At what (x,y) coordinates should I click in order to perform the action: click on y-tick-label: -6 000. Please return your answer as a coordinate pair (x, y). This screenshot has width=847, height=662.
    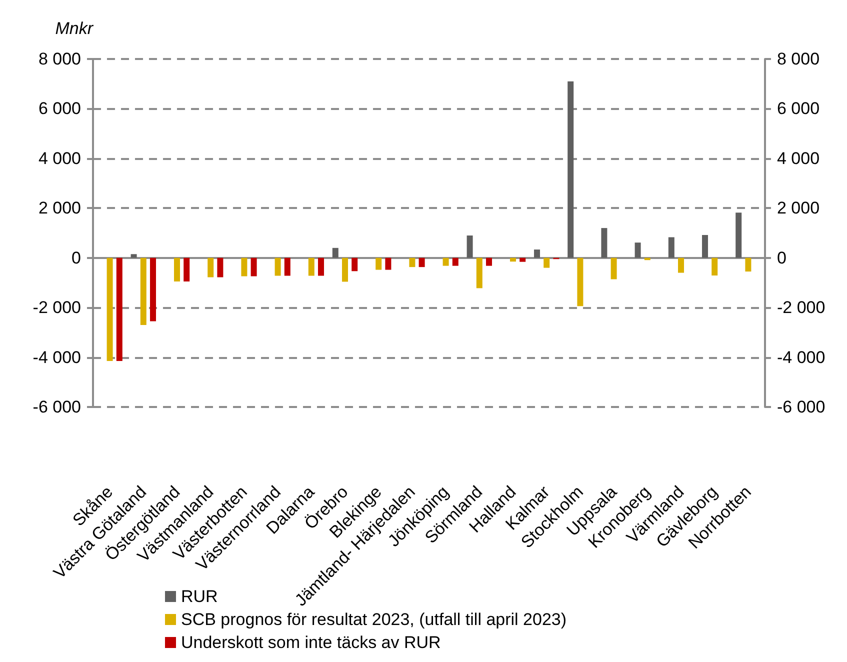
    Looking at the image, I should click on (56, 407).